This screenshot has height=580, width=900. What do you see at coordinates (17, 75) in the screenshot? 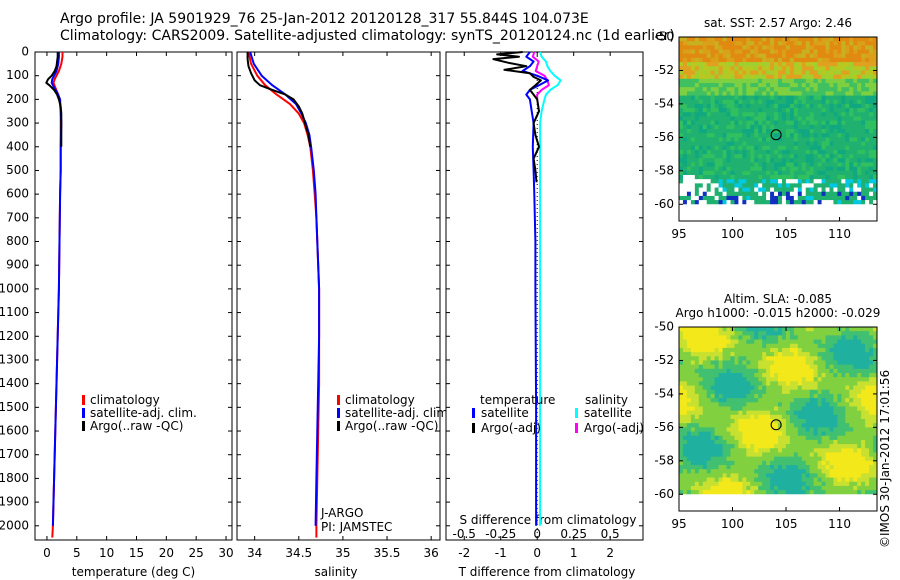
I see `y-tick-label: 100` at bounding box center [17, 75].